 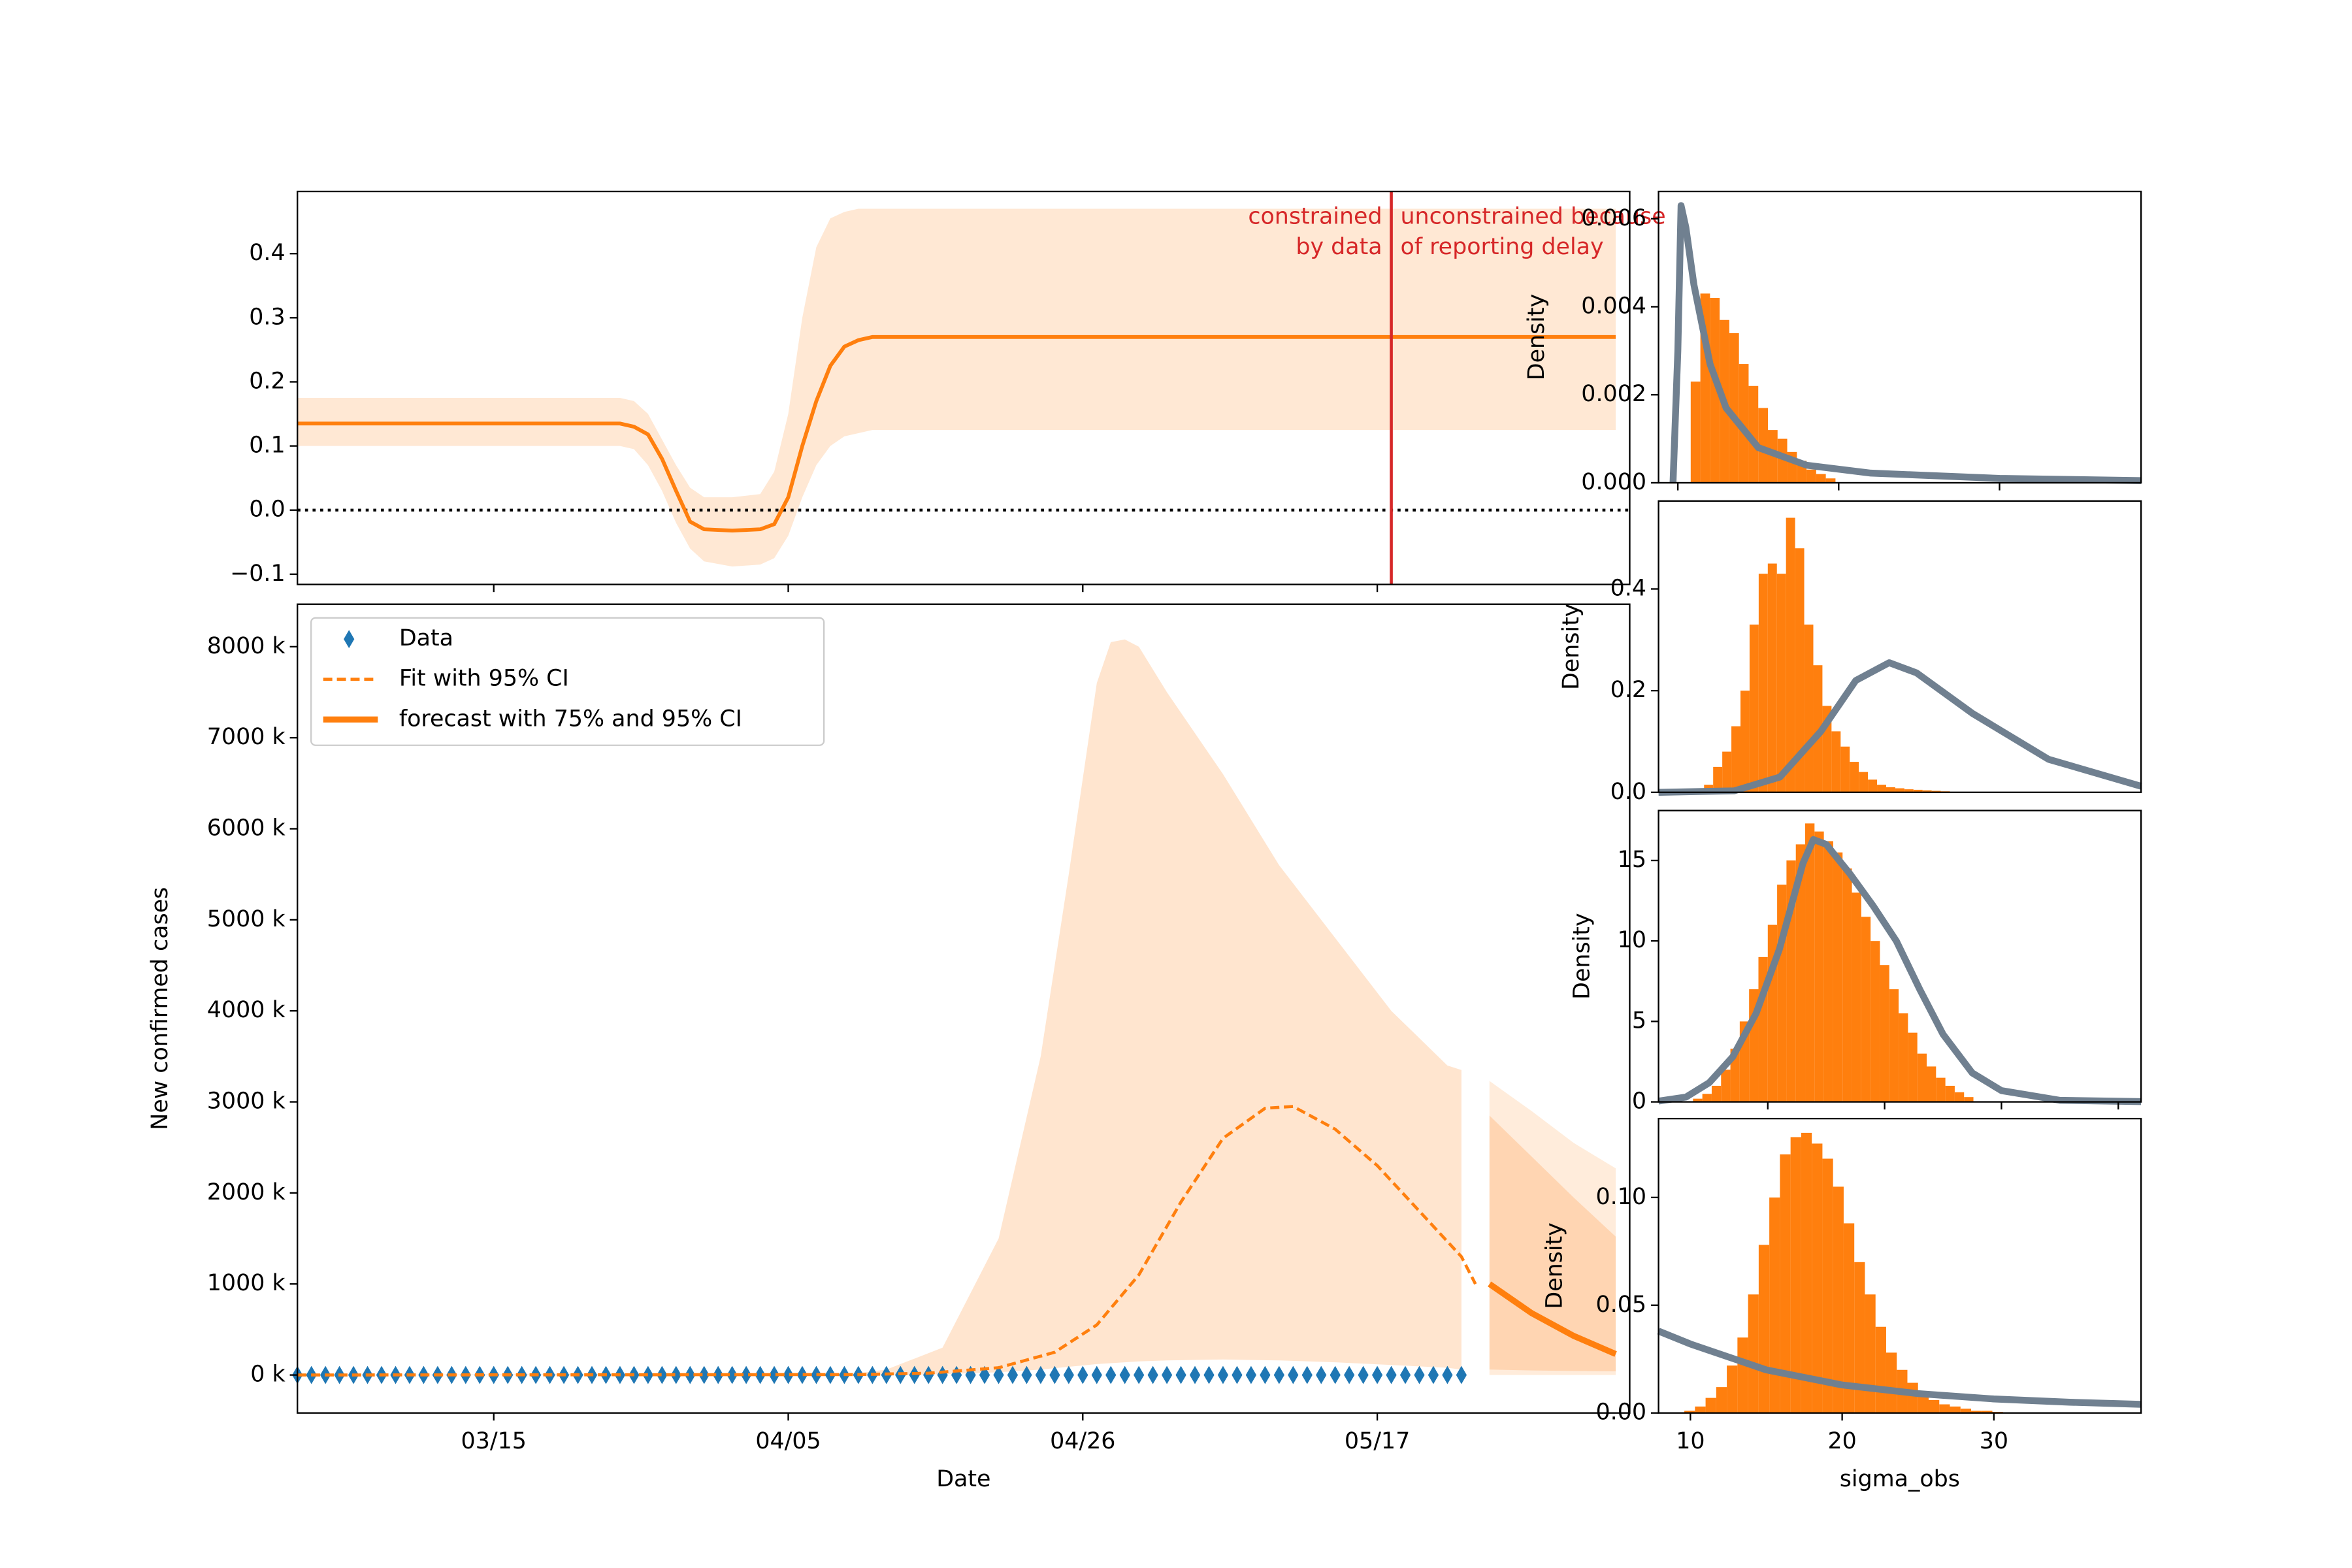 I want to click on y-tick-label: 0.002, so click(x=1613, y=394).